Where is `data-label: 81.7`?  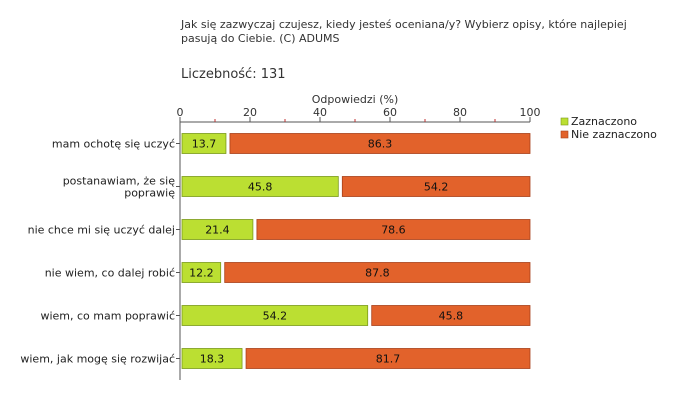
data-label: 81.7 is located at coordinates (388, 359).